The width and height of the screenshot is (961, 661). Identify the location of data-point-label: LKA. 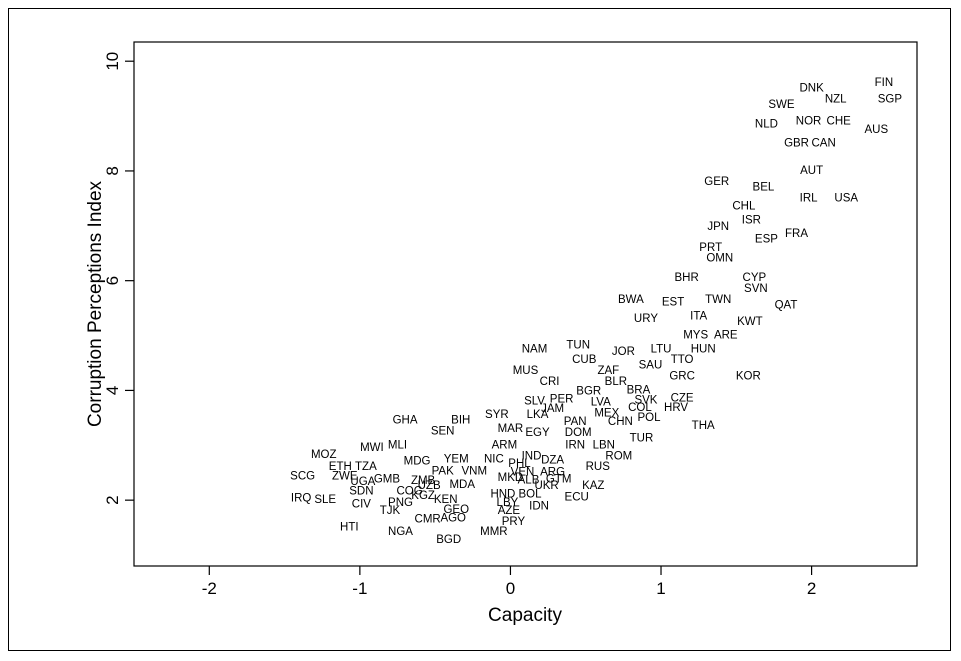
(538, 415).